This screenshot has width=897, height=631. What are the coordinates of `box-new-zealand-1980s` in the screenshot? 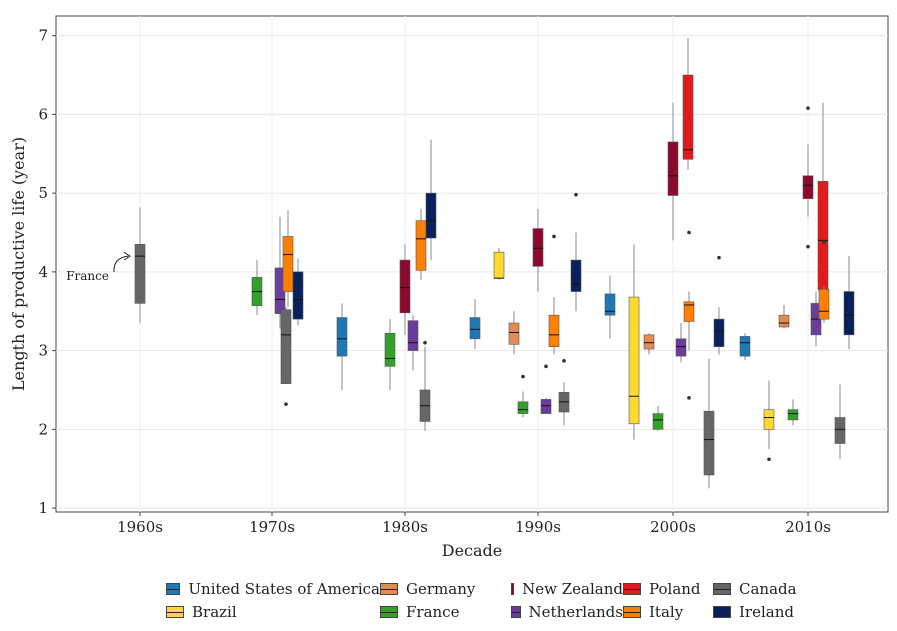 It's located at (405, 289).